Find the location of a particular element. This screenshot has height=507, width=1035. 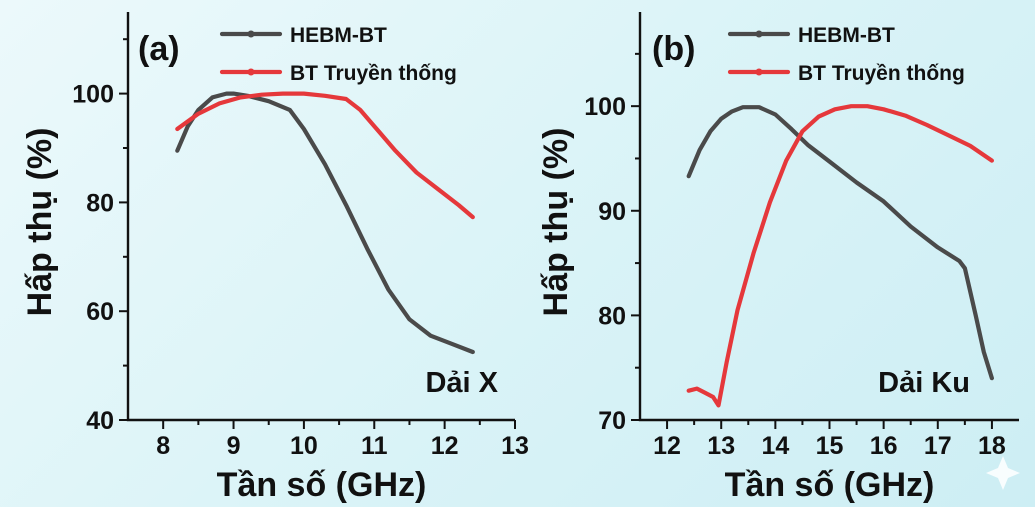

band-label: Dải X is located at coordinates (461, 383).